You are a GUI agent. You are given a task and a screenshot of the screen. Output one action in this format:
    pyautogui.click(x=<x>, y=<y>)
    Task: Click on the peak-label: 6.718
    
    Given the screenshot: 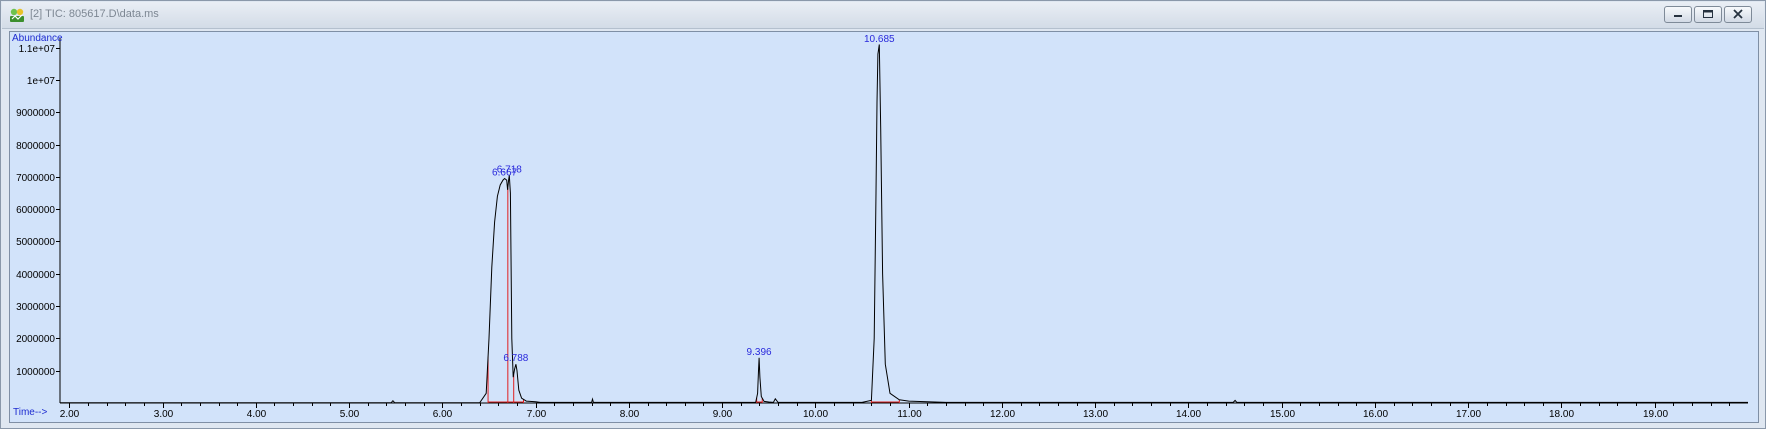 What is the action you would take?
    pyautogui.click(x=509, y=169)
    